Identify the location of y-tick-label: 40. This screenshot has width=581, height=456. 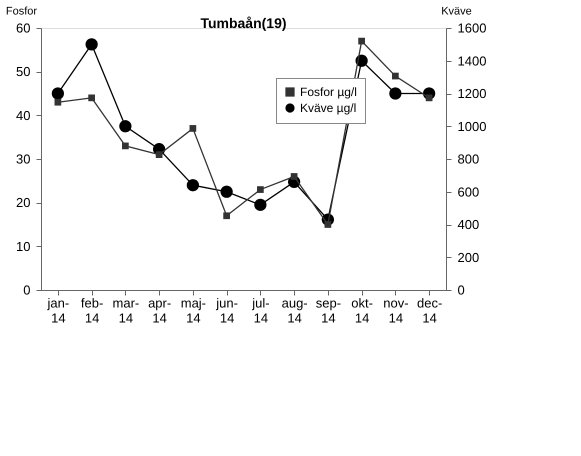
(23, 115).